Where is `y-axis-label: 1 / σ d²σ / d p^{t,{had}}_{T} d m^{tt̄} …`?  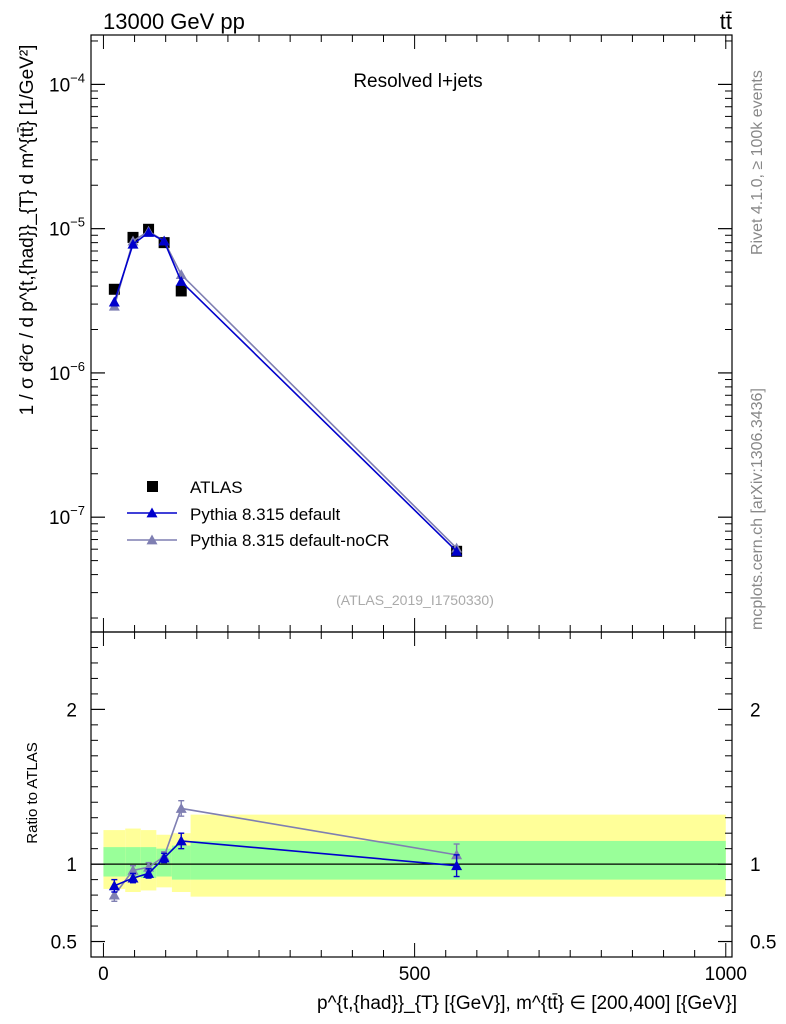
y-axis-label: 1 / σ d²σ / d p^{t,{had}}_{T} d m^{tt̄} … is located at coordinates (27, 230).